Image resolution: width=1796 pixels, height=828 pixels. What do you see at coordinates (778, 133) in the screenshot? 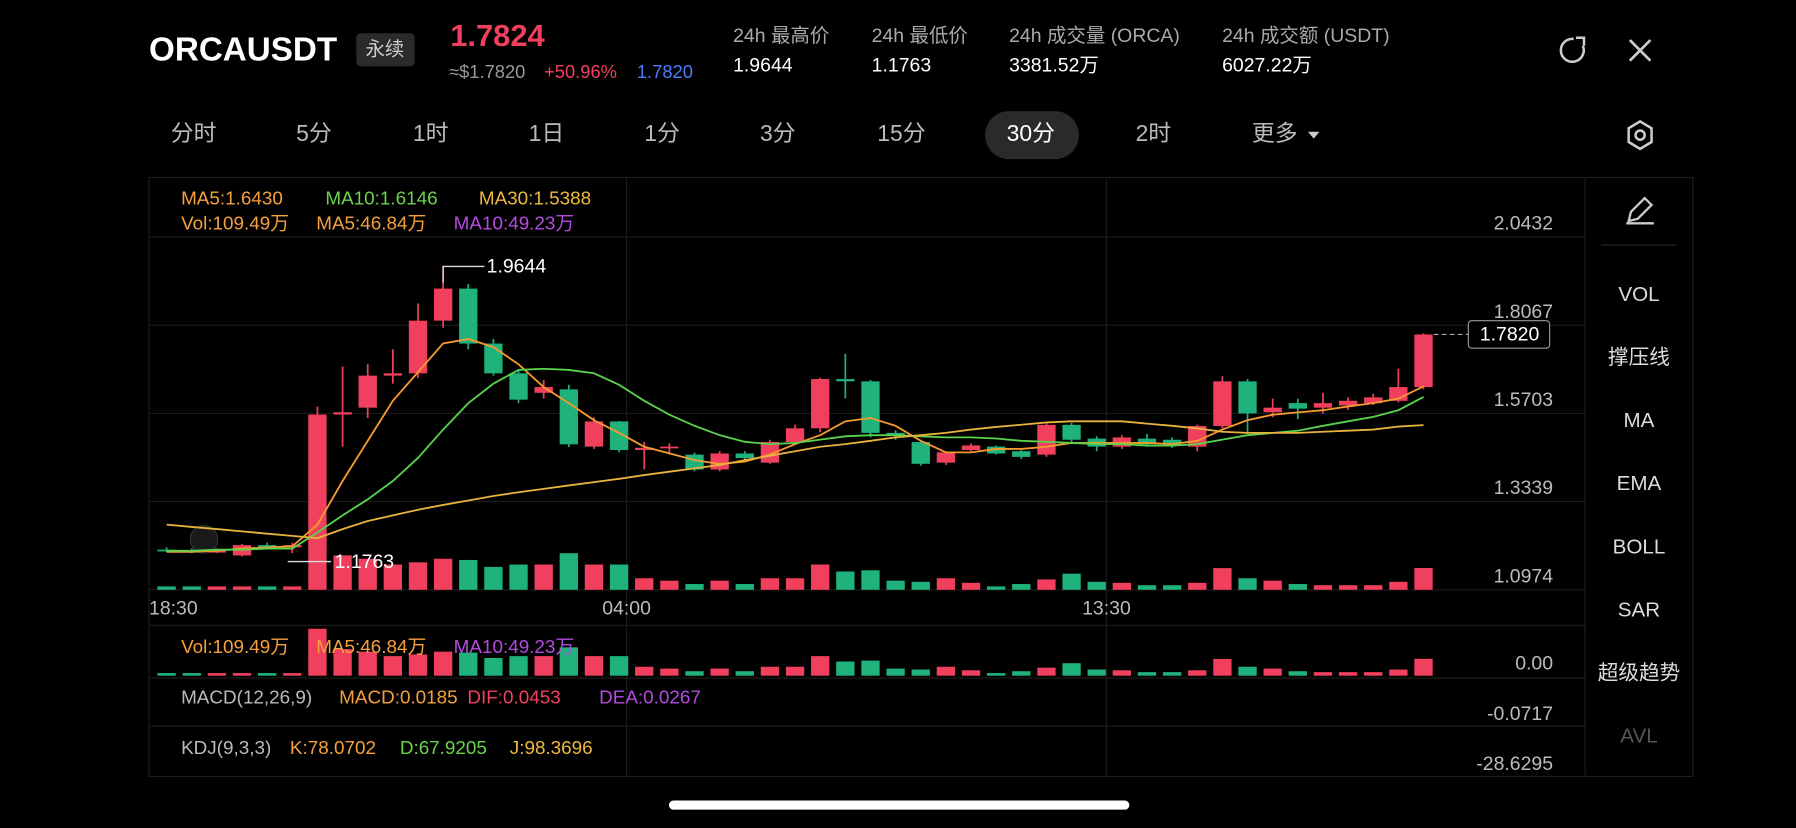
I see `tab: 3分` at bounding box center [778, 133].